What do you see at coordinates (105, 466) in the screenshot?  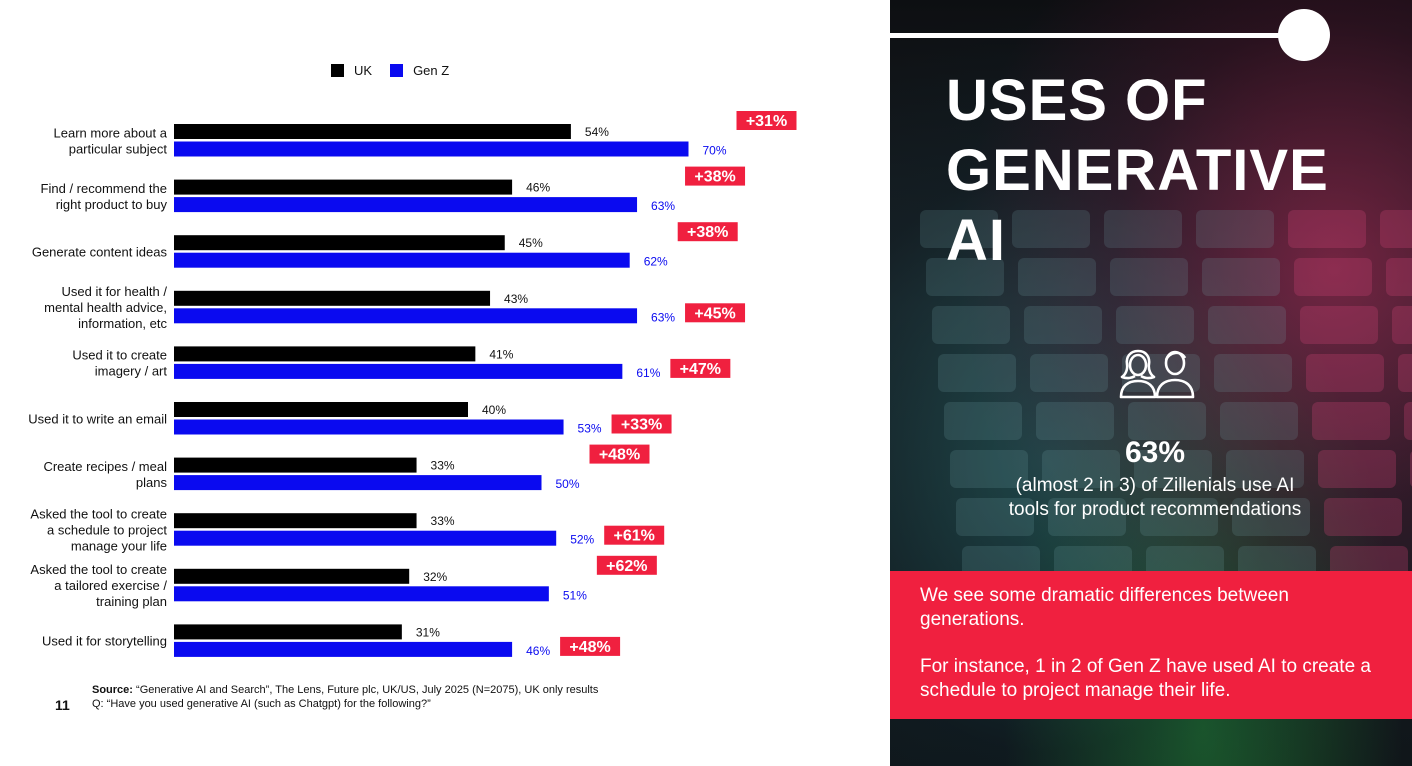 I see `category-label: Create recipes / meal` at bounding box center [105, 466].